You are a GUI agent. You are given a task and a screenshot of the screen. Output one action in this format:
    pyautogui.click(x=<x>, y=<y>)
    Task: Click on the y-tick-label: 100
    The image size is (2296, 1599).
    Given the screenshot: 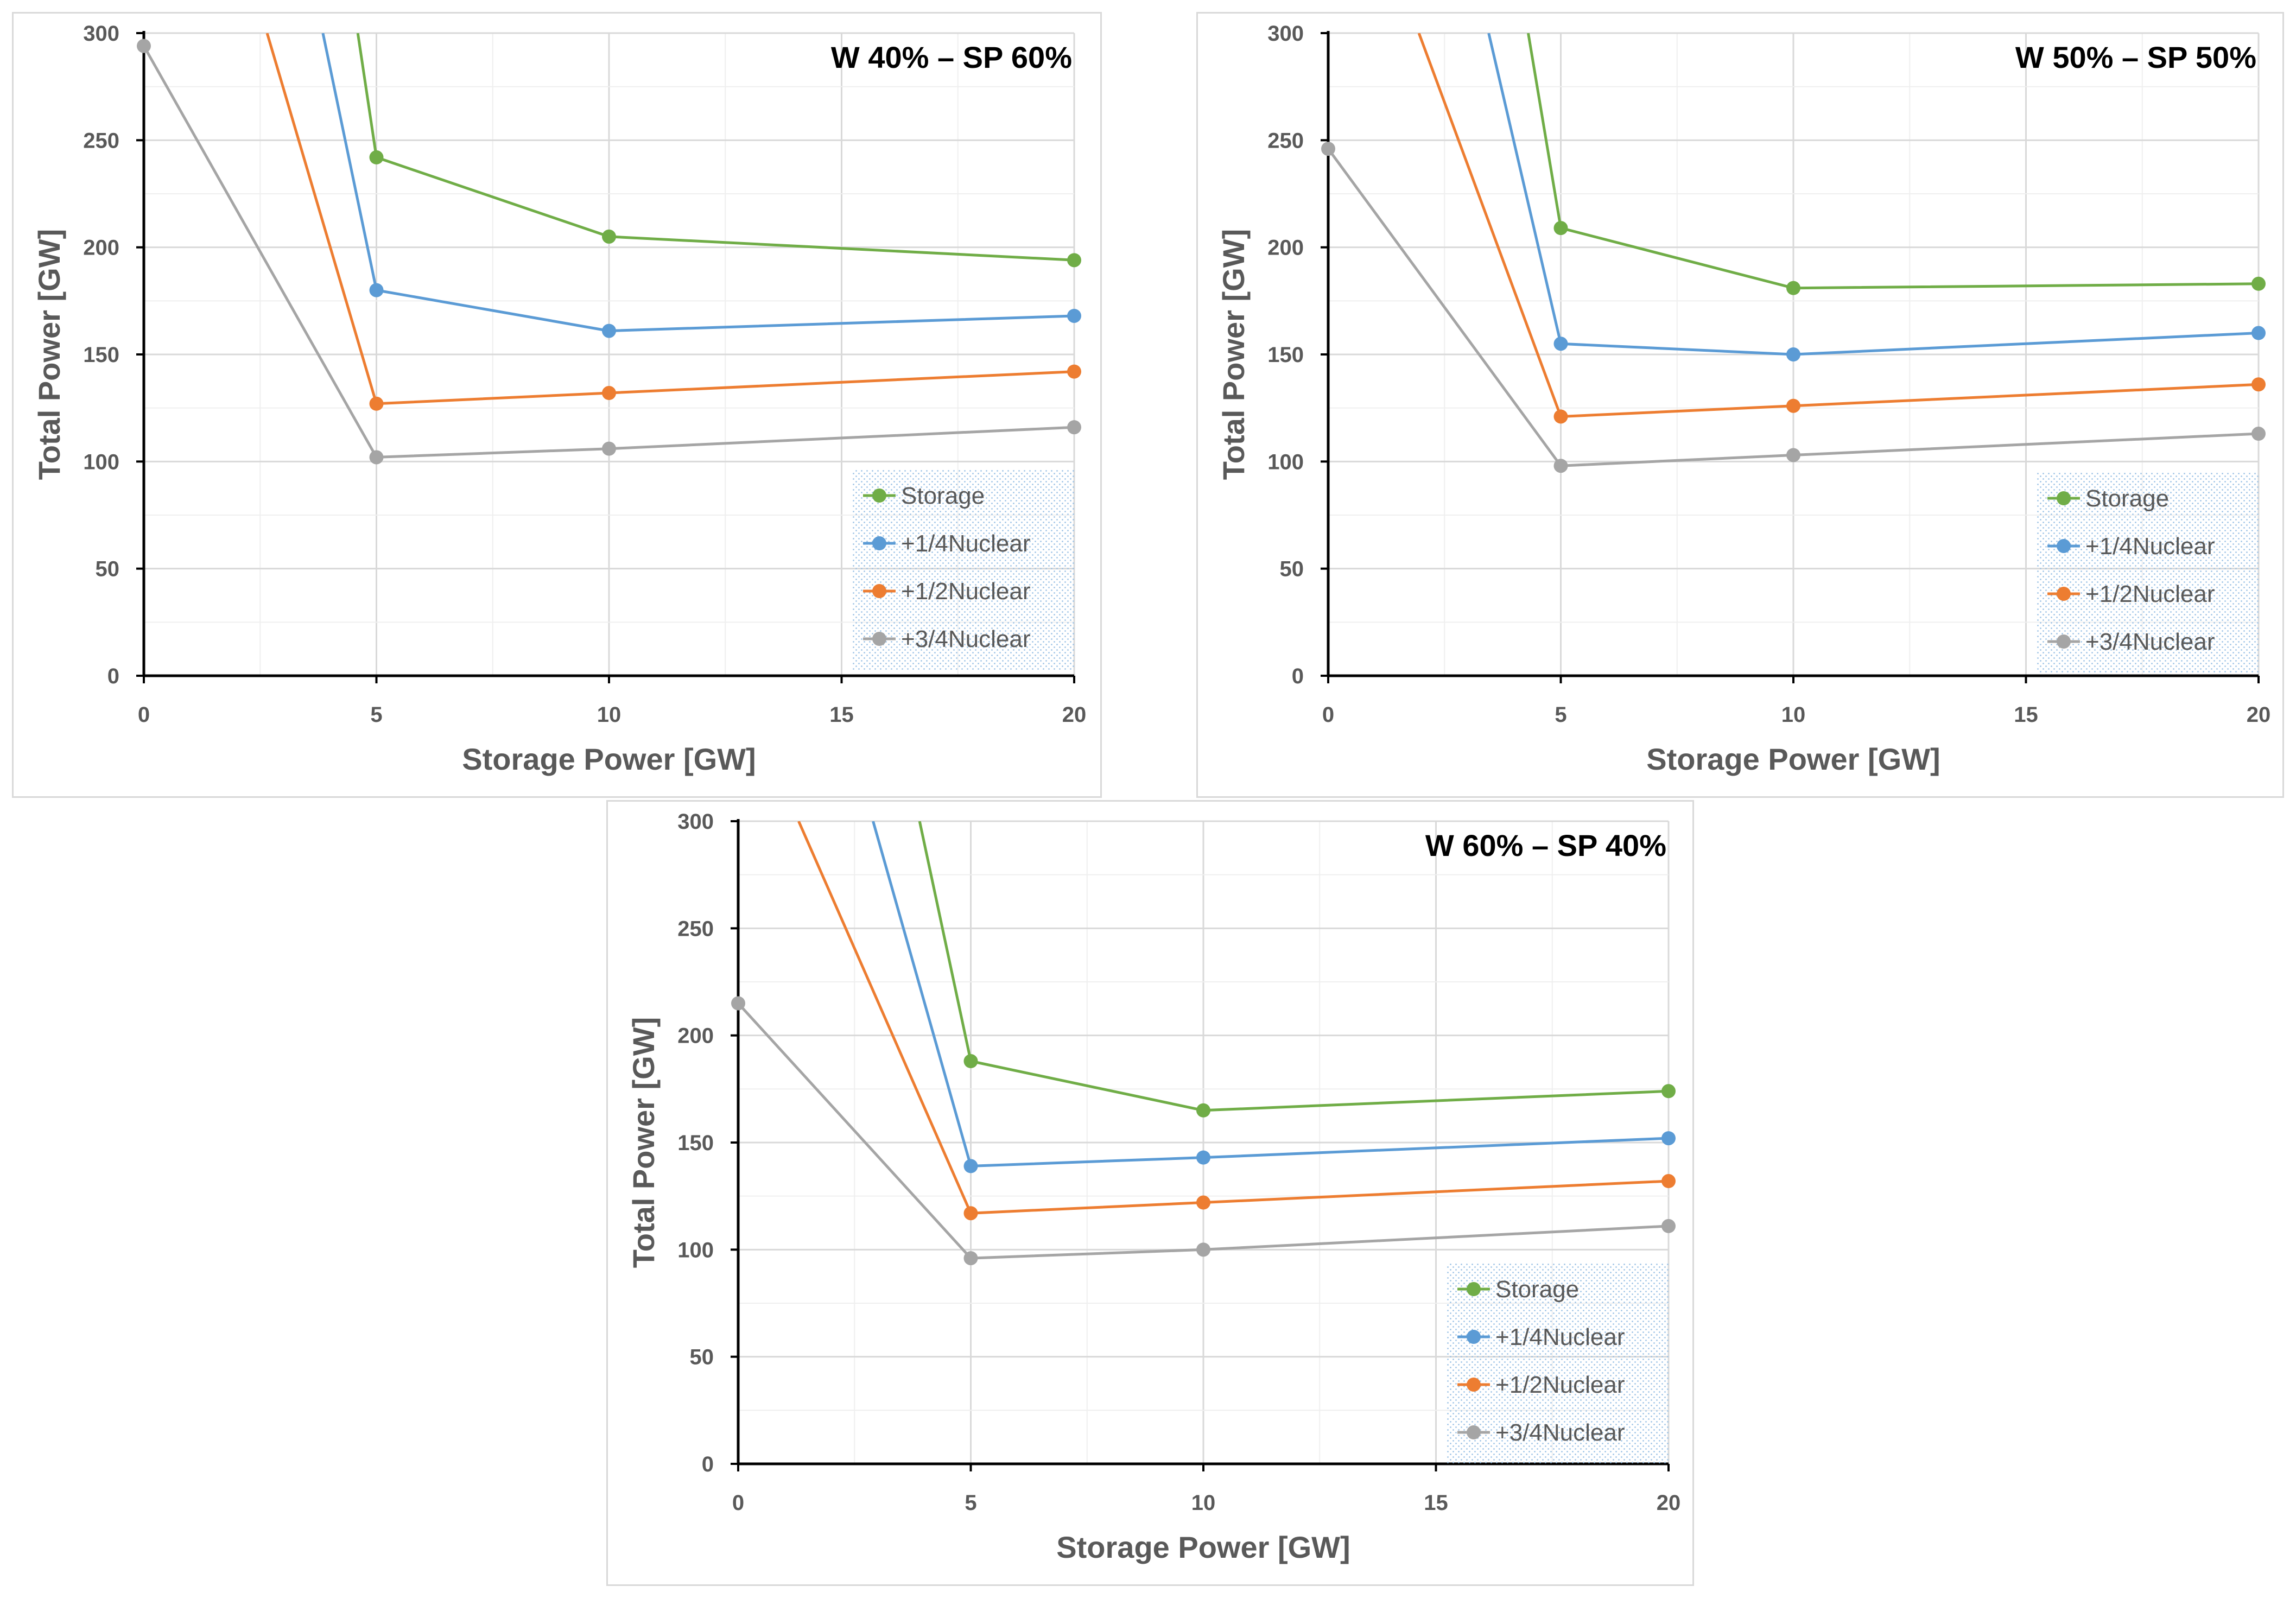 What is the action you would take?
    pyautogui.click(x=695, y=1250)
    